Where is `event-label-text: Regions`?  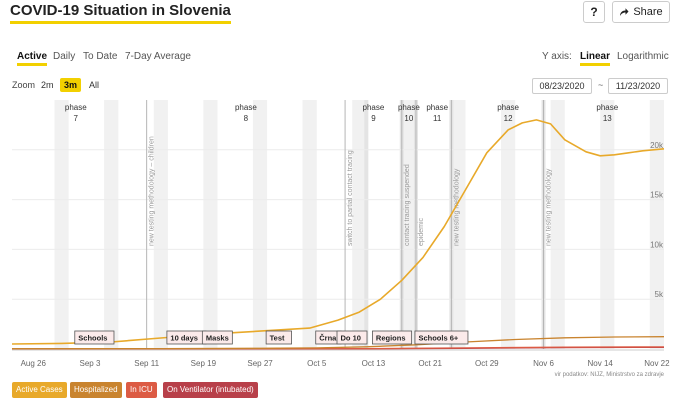 event-label-text: Regions is located at coordinates (391, 338).